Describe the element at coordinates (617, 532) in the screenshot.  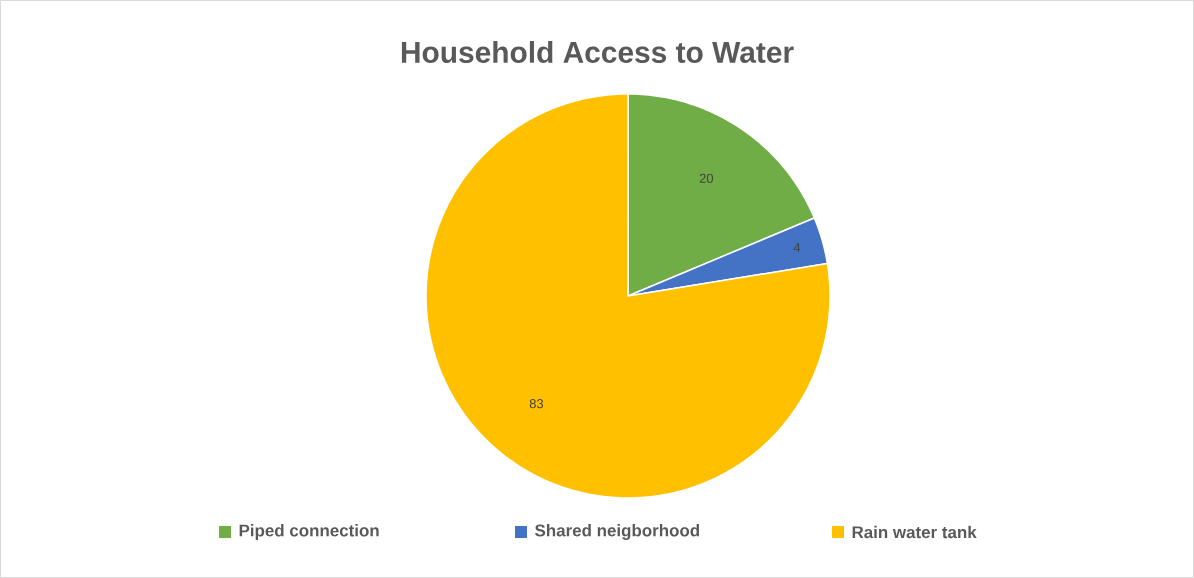
I see `legend-label: Shared neigborhood` at that location.